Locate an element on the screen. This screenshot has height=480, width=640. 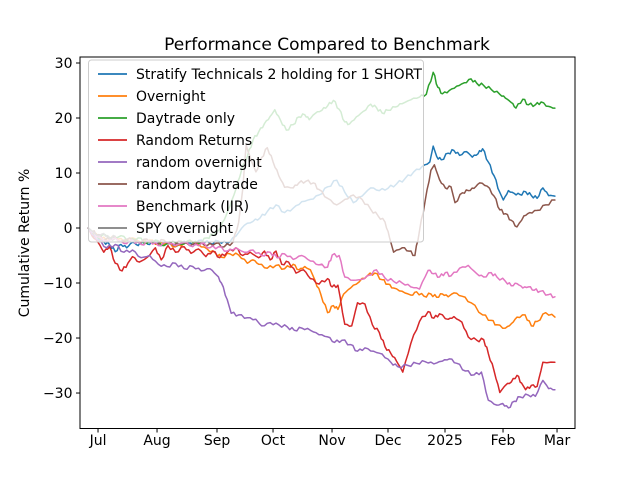
x-tick-label: Sep is located at coordinates (217, 441).